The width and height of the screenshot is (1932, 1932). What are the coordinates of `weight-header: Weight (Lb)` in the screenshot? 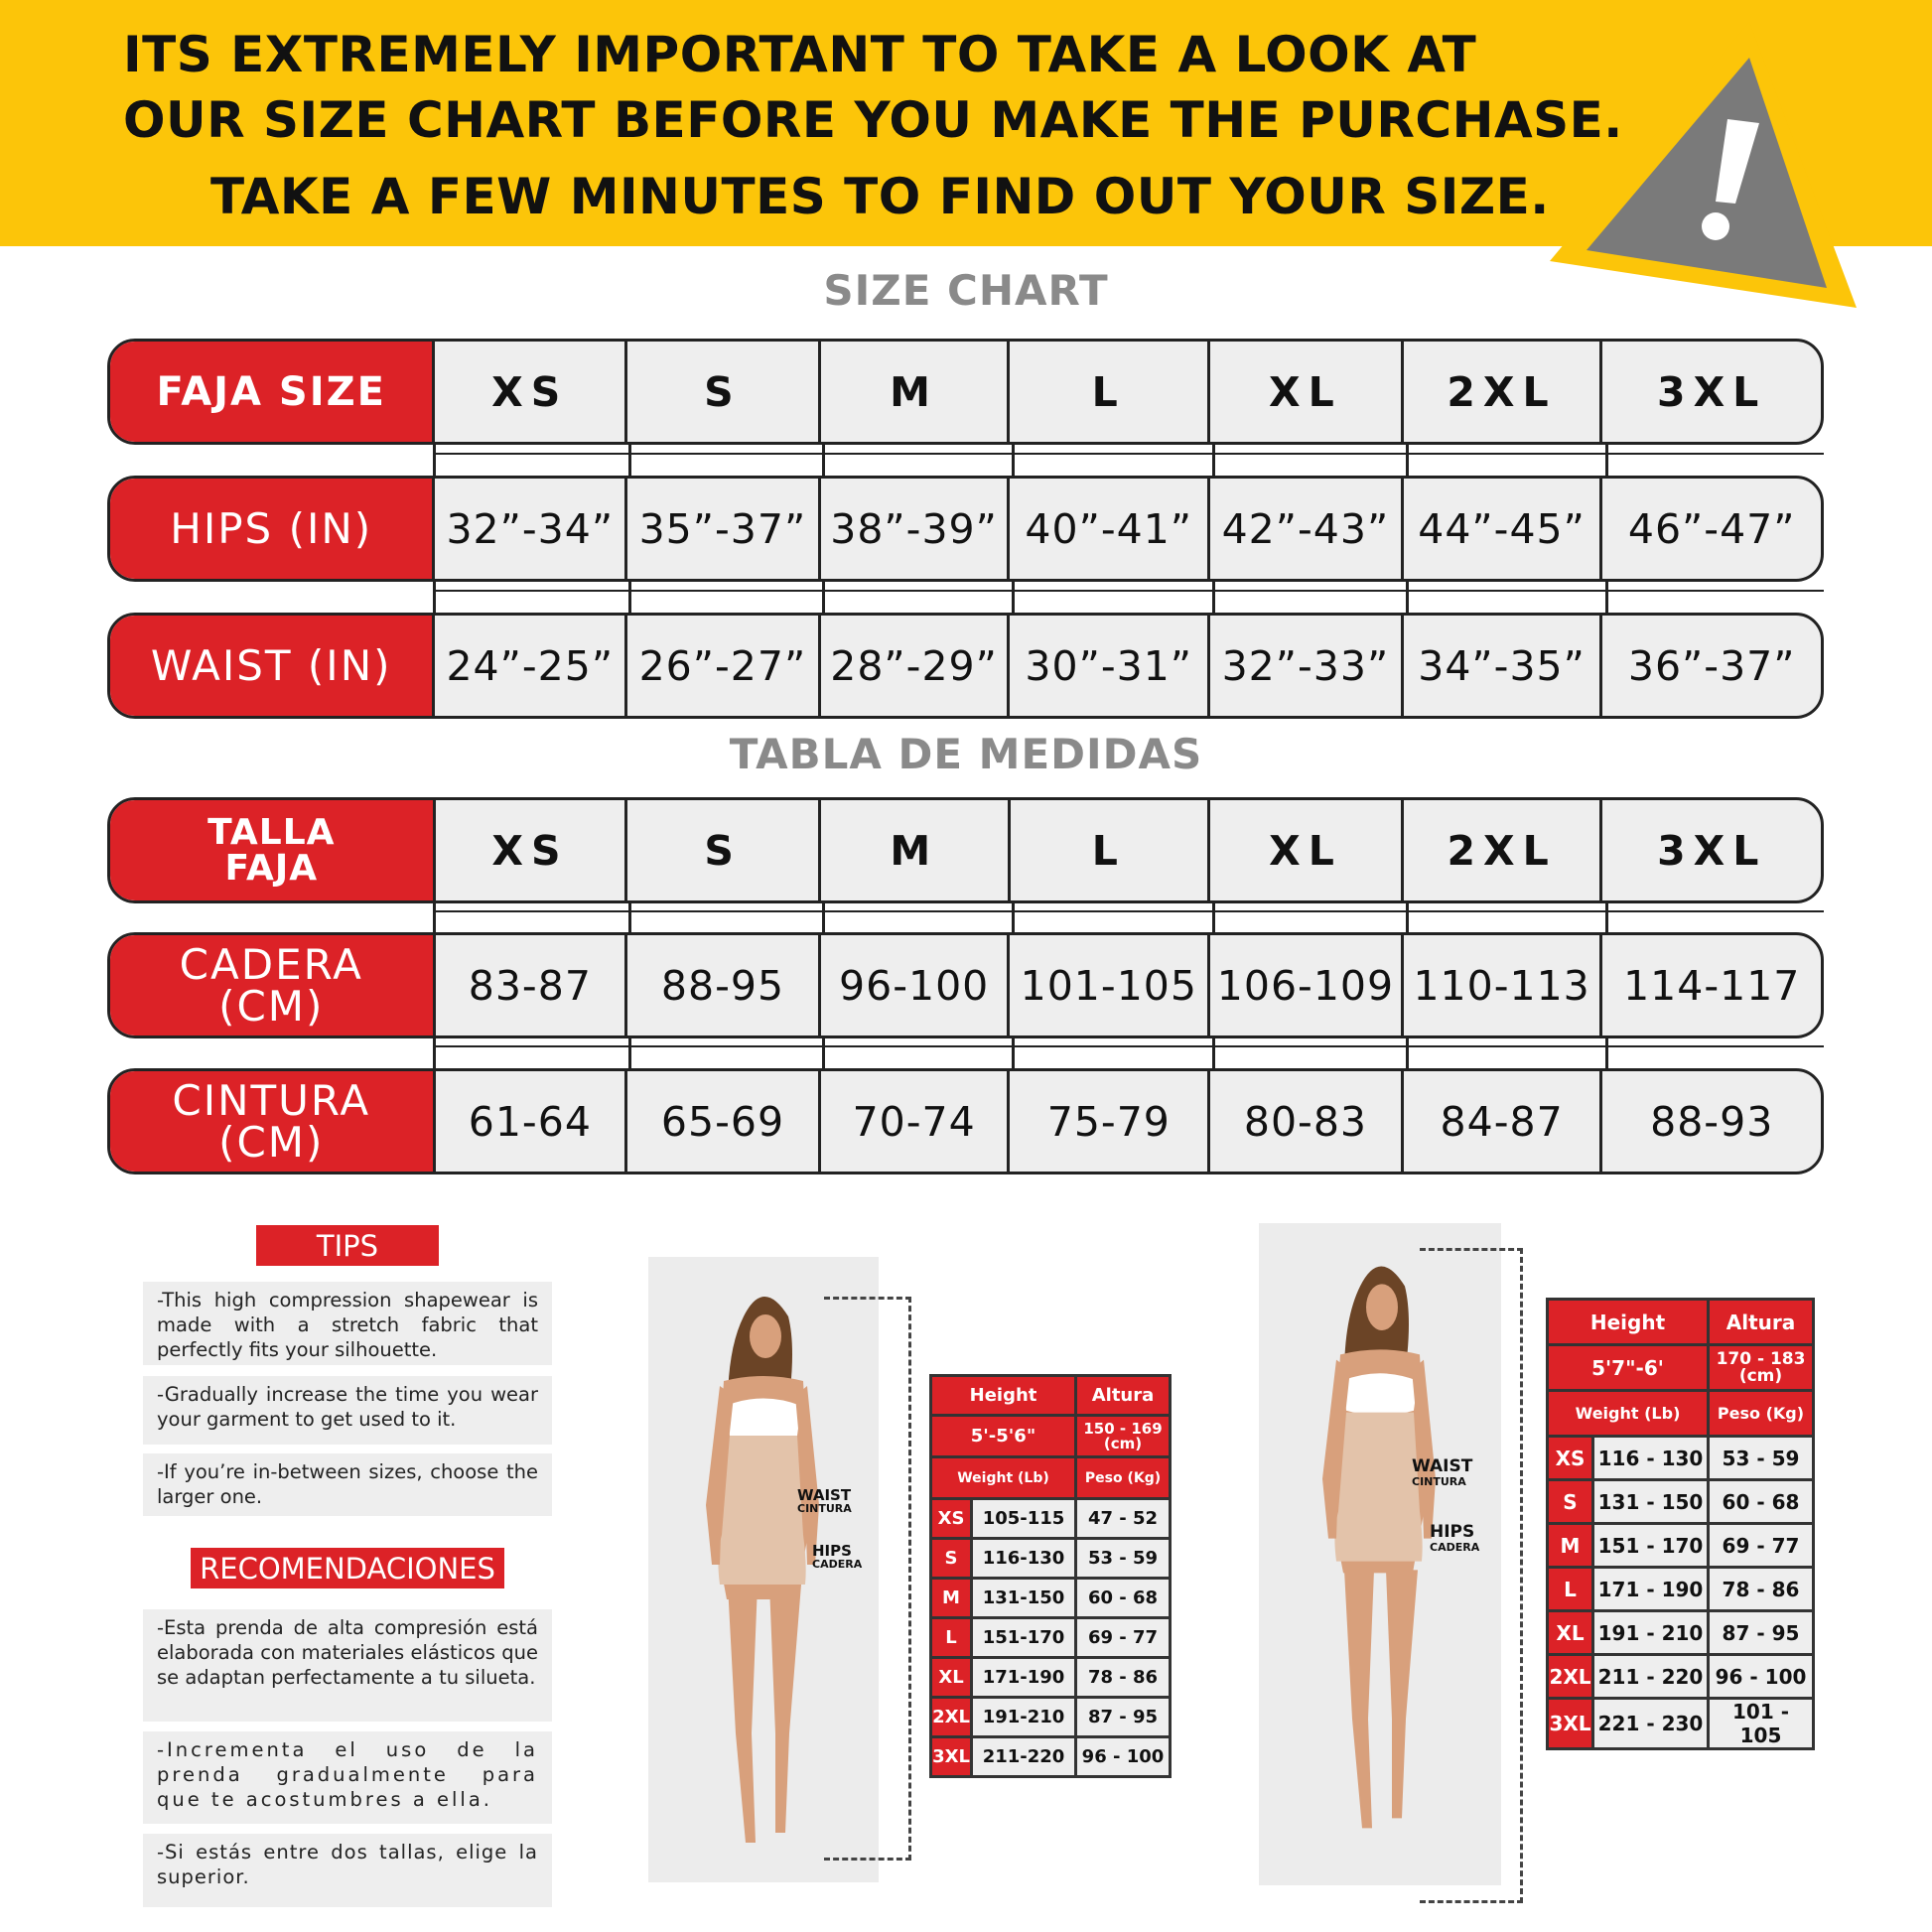 It's located at (1003, 1478).